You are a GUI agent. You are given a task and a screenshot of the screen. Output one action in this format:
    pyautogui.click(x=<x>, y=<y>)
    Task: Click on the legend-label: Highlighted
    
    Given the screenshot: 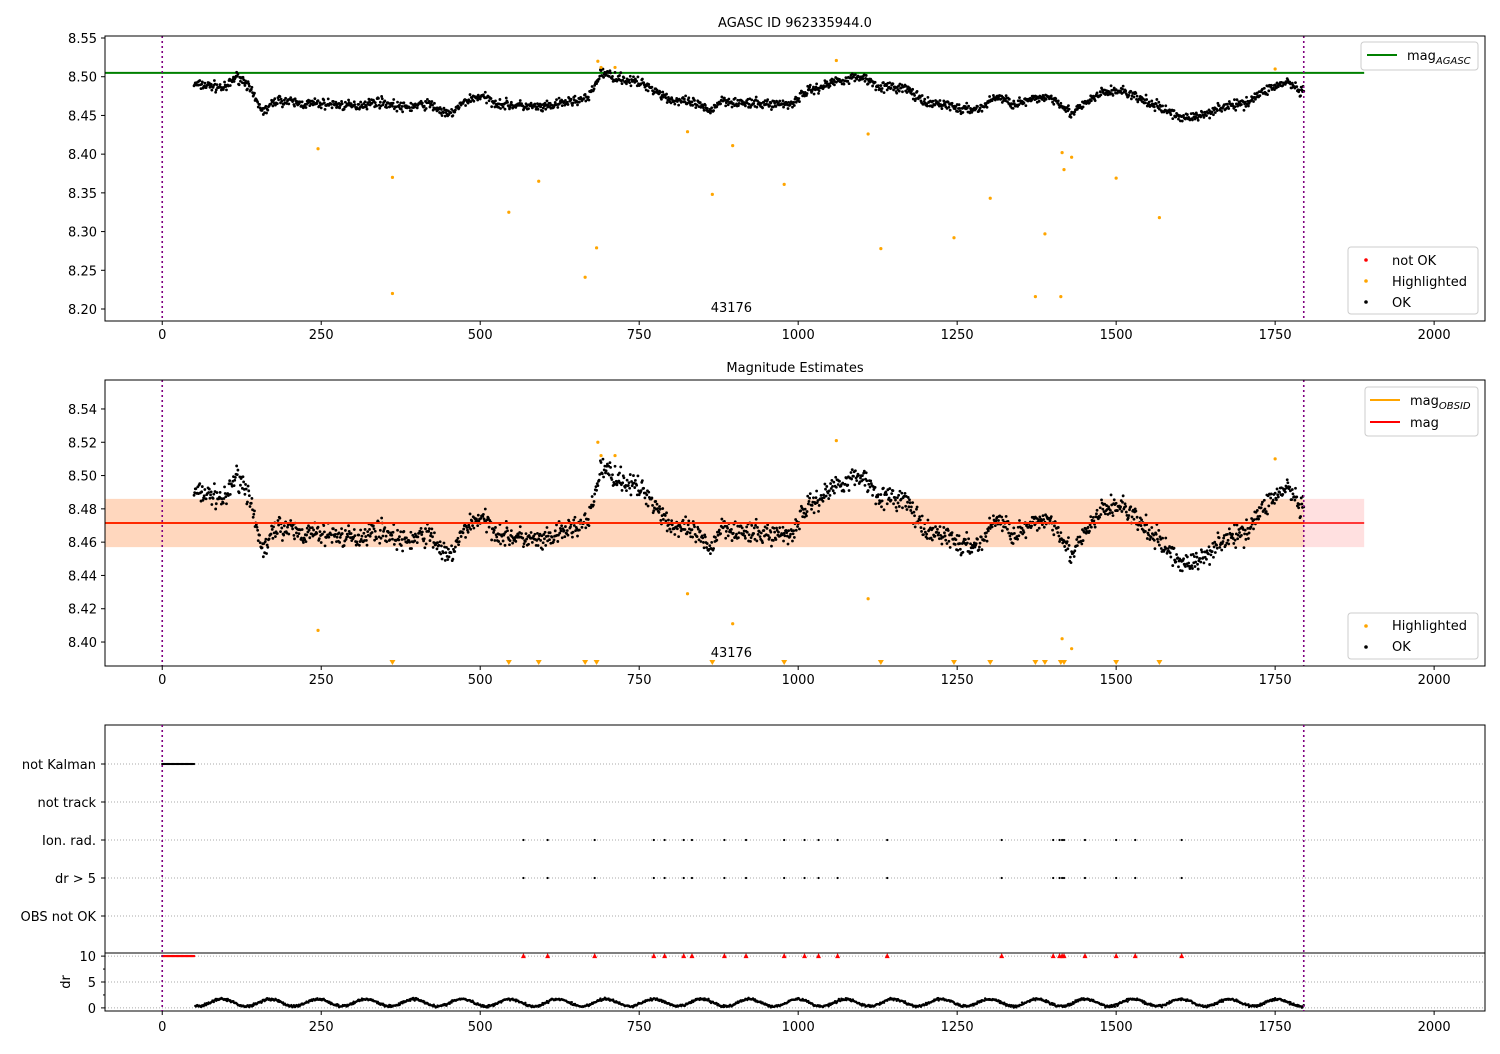 What is the action you would take?
    pyautogui.click(x=1429, y=626)
    